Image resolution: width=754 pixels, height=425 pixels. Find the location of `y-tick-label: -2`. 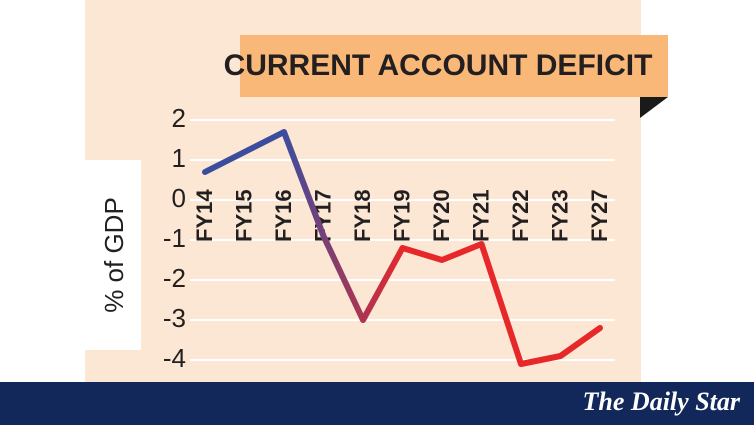

y-tick-label: -2 is located at coordinates (174, 278).